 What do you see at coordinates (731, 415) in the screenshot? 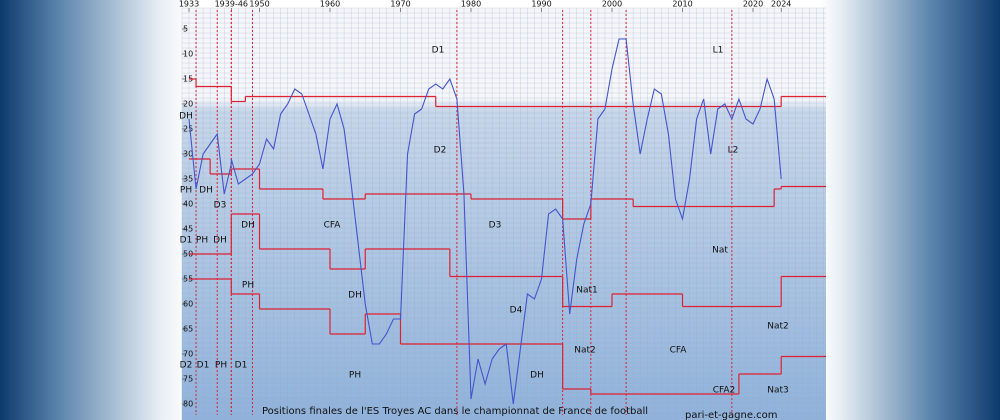
I see `source: pari-et-gagne.com` at bounding box center [731, 415].